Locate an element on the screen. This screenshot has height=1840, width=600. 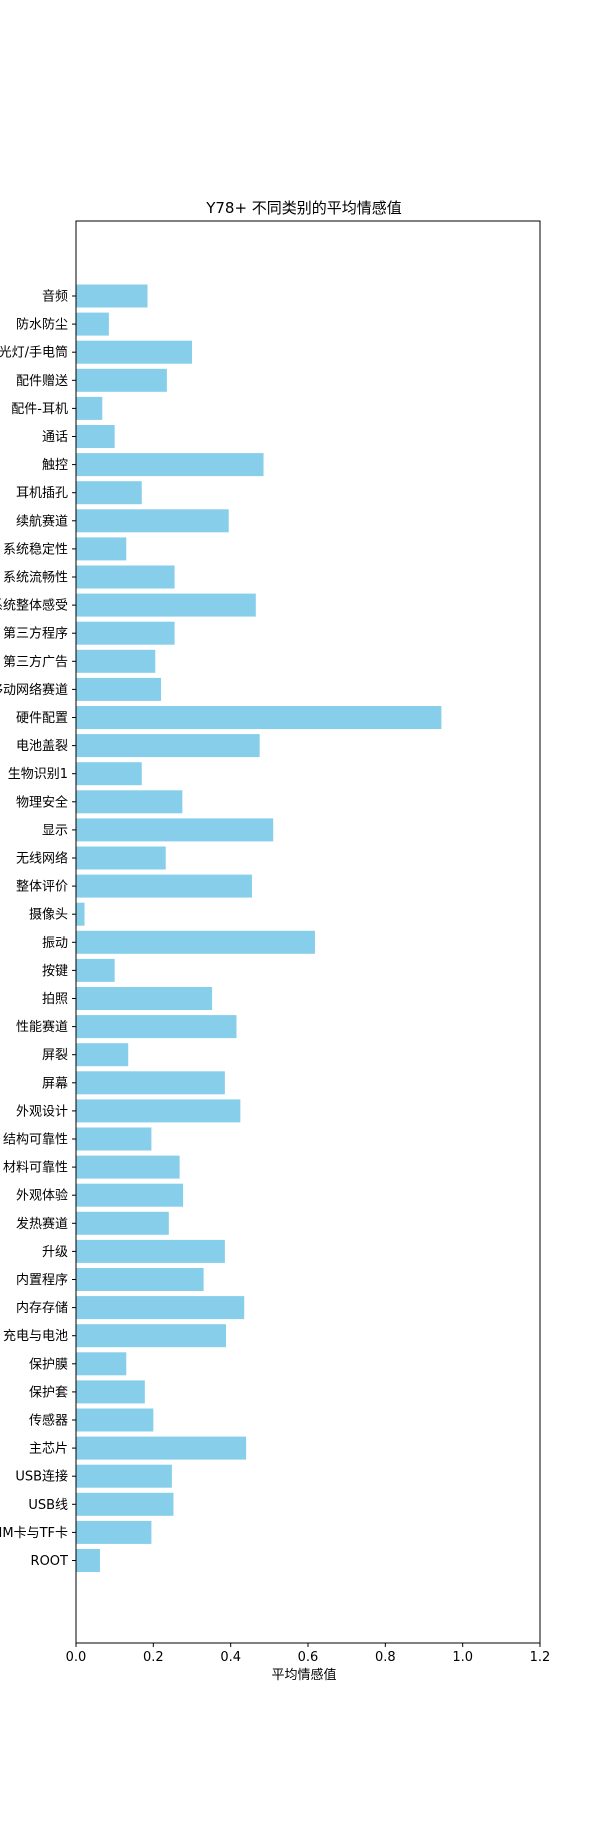
x-axis-ticks: 0.0 0.2 0.4 0.6 0.8 1.0 1.2 is located at coordinates (308, 1654).